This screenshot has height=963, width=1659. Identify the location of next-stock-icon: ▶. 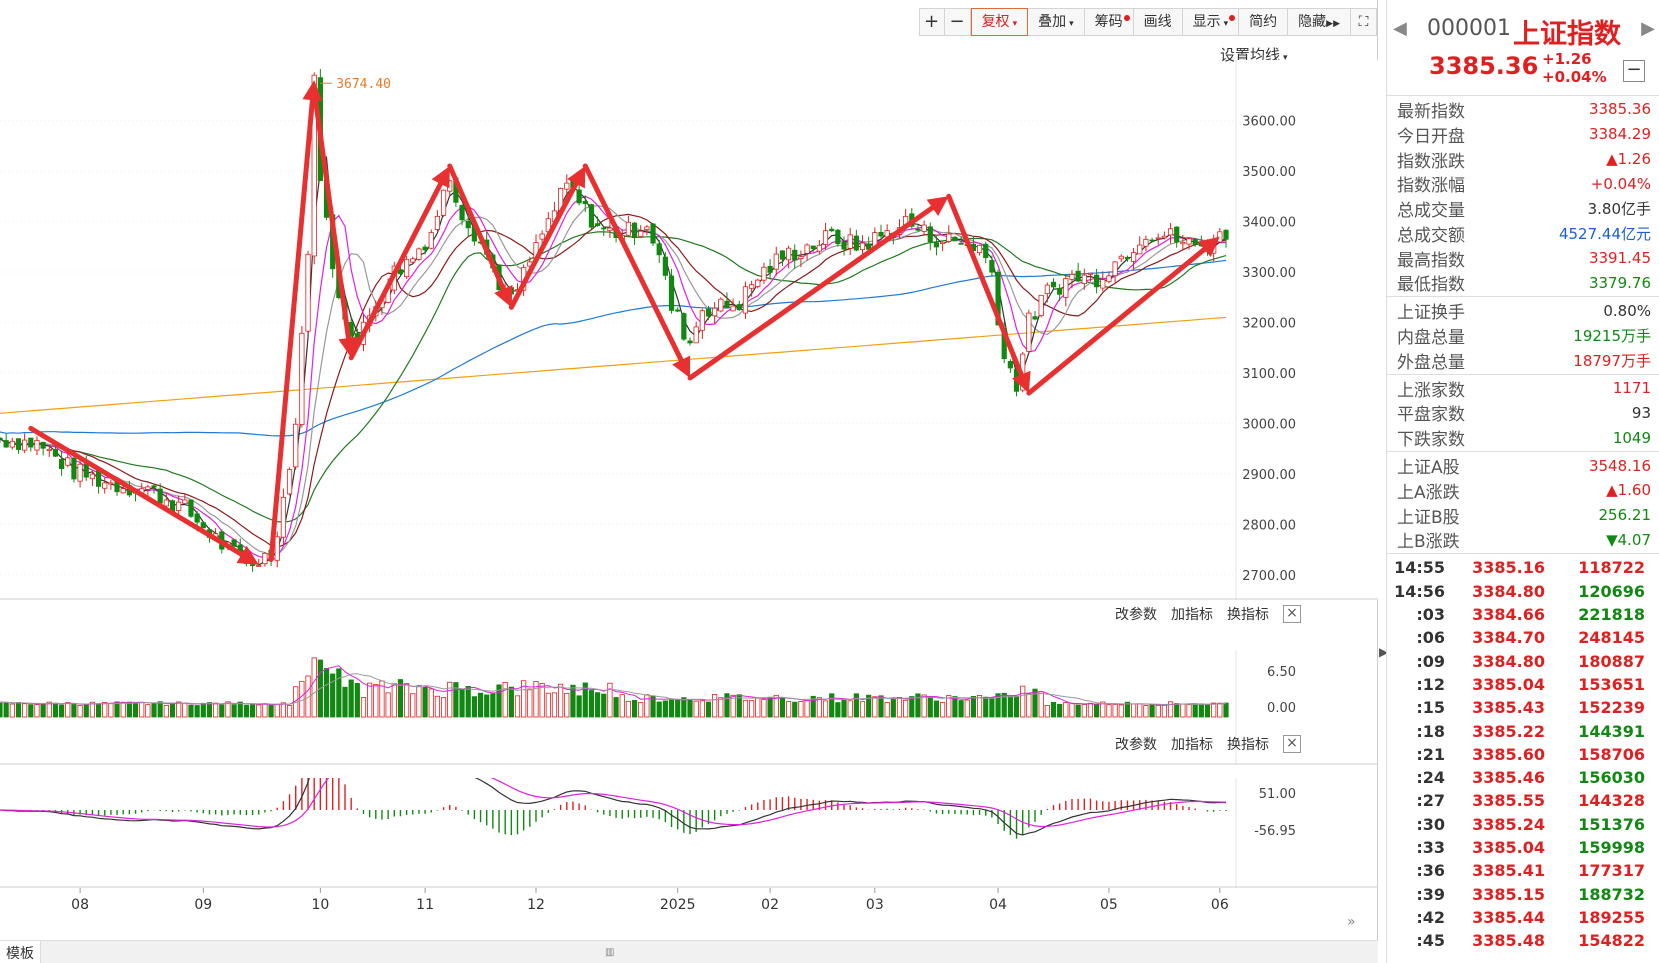
(1648, 28).